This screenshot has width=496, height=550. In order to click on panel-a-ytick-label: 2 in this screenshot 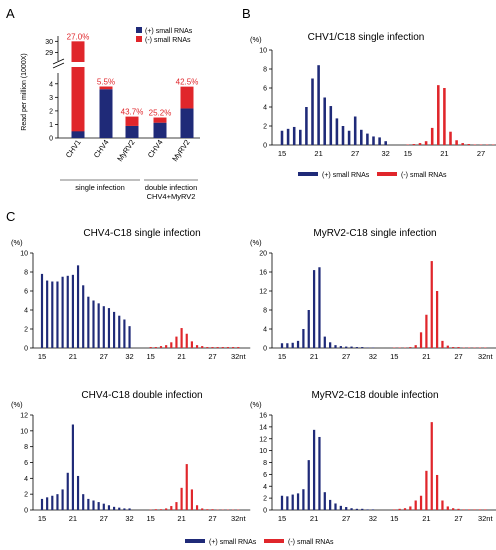, I will do `click(51, 111)`.